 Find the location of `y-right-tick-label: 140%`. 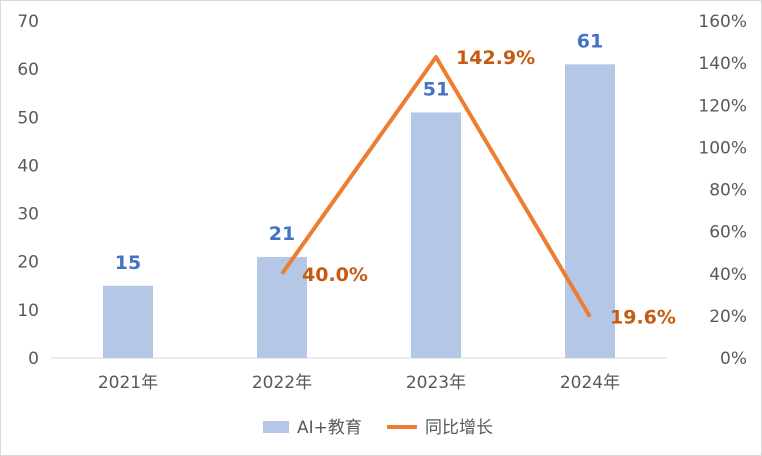

y-right-tick-label: 140% is located at coordinates (722, 64).